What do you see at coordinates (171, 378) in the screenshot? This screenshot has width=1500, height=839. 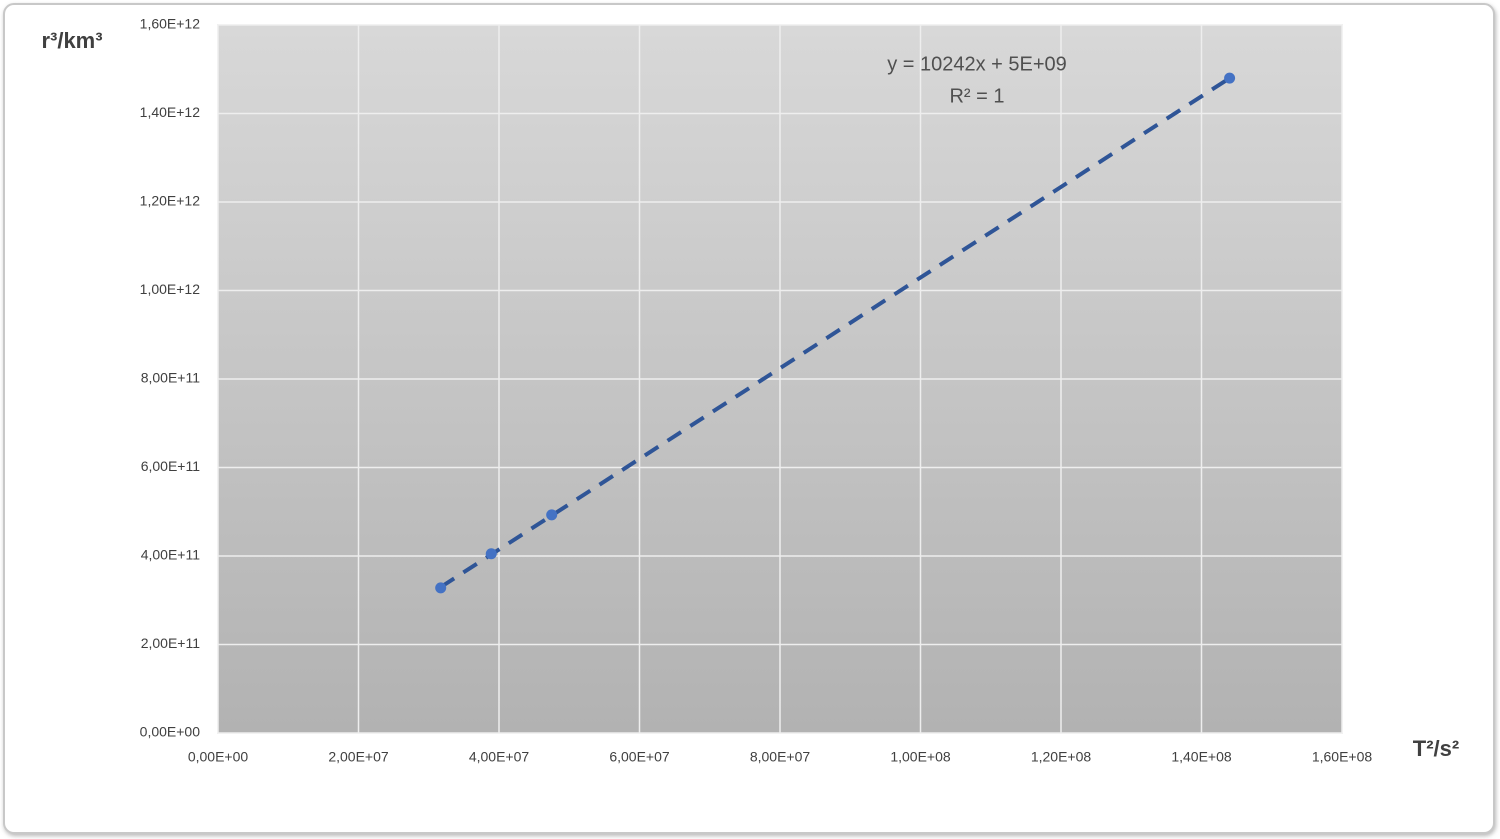 I see `y-tick-label: 8,00E+11` at bounding box center [171, 378].